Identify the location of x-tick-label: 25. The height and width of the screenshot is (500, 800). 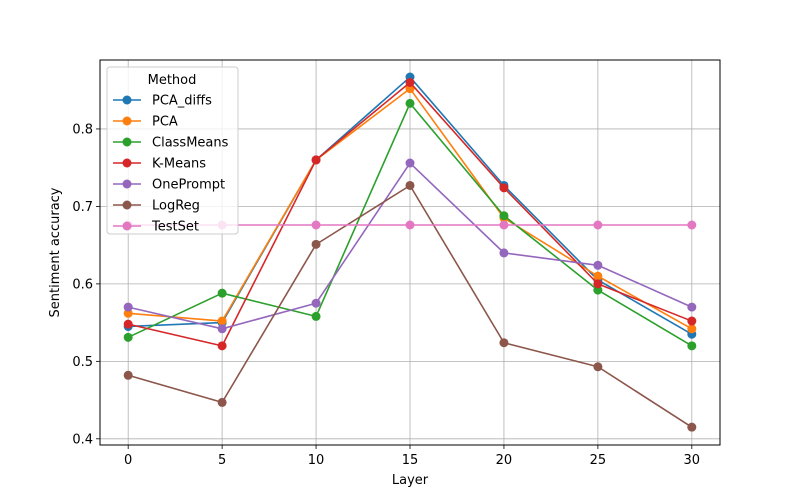
(598, 460).